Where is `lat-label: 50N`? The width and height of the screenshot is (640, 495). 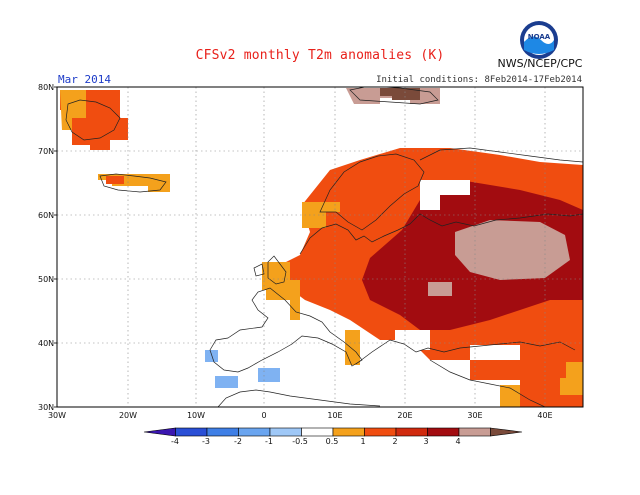
lat-label: 50N is located at coordinates (46, 279).